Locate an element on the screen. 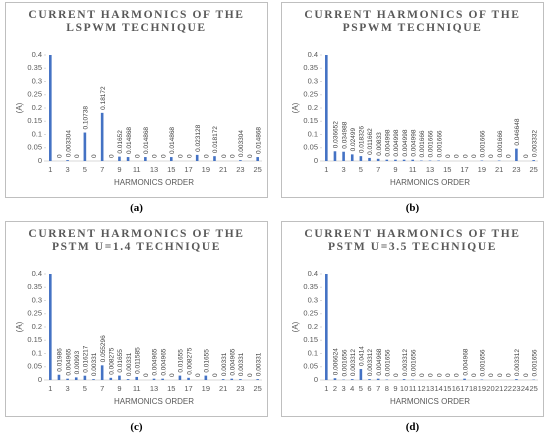 This screenshot has width=550, height=442. value-label: 0.001666 is located at coordinates (431, 143).